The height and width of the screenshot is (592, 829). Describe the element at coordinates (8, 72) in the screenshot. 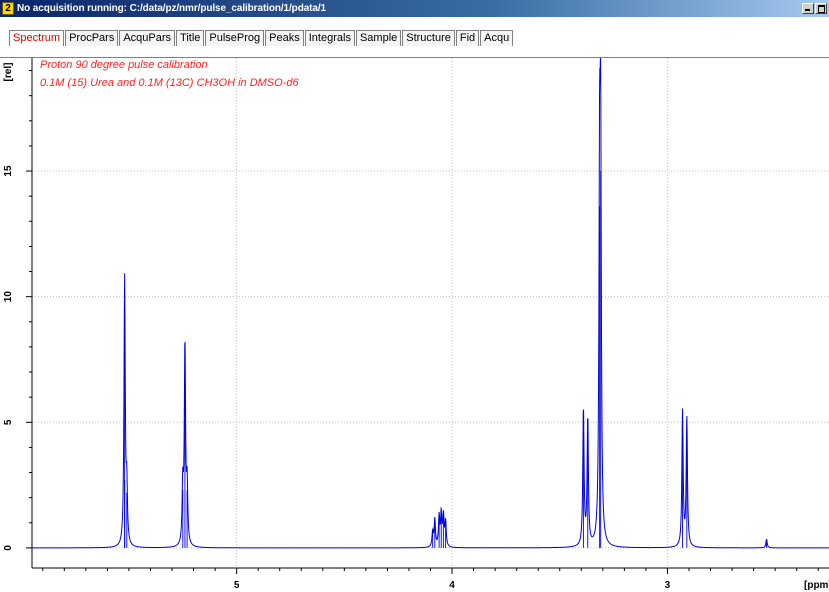

I see `y-axis-label: [rel]` at that location.